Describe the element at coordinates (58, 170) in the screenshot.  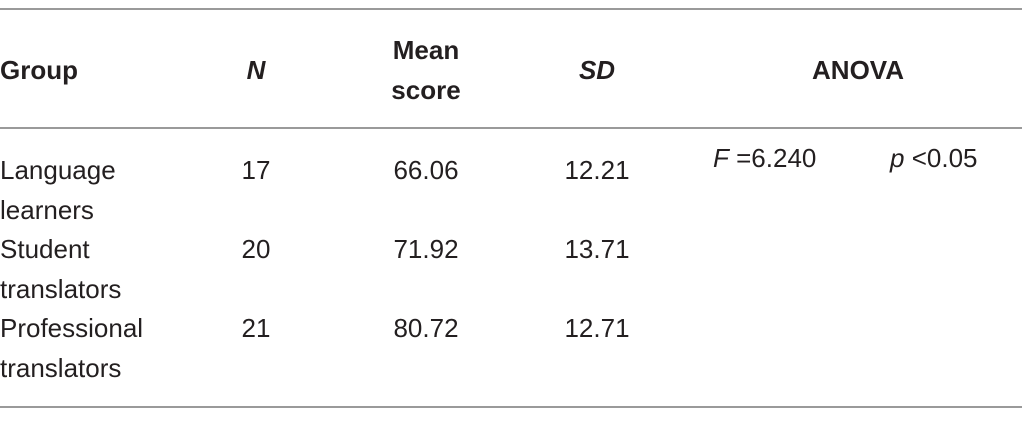
I see `group-cell: Language` at that location.